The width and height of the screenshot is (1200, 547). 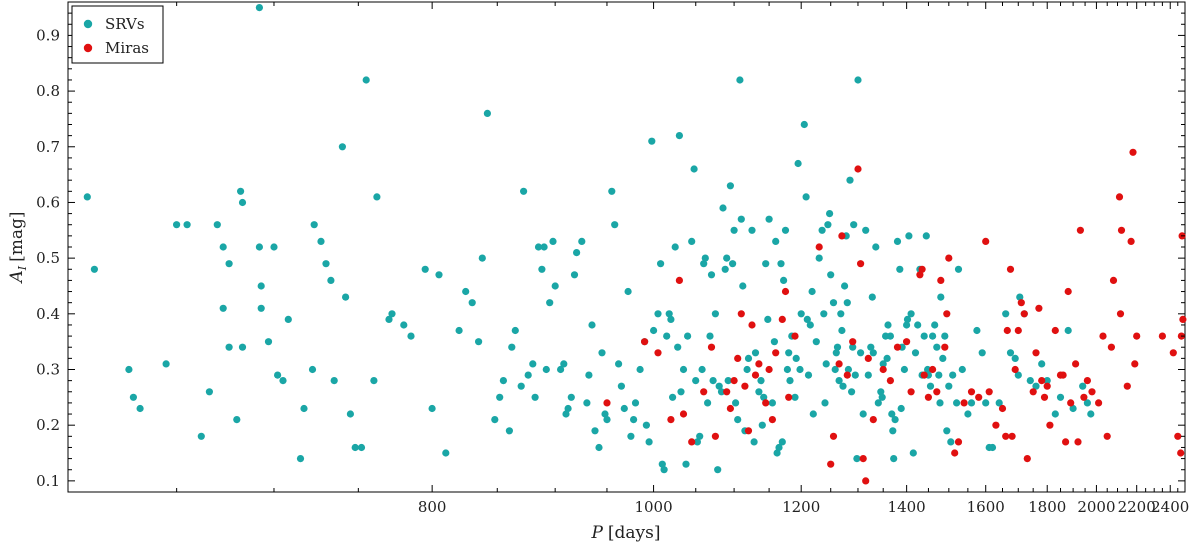 I want to click on y-tick-label: 0.5, so click(x=48, y=258).